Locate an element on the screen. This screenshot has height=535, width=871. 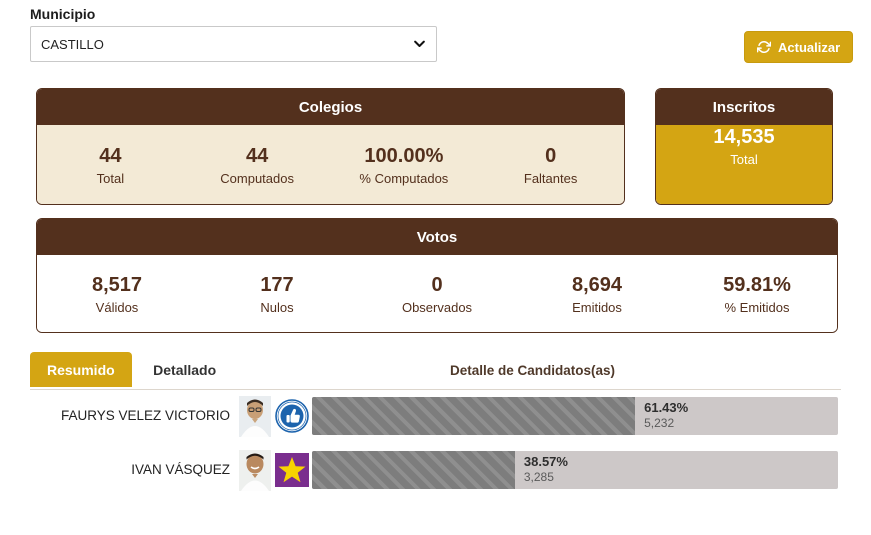
candidates-detail-title: Detalle de Candidatos(as) is located at coordinates (533, 370).